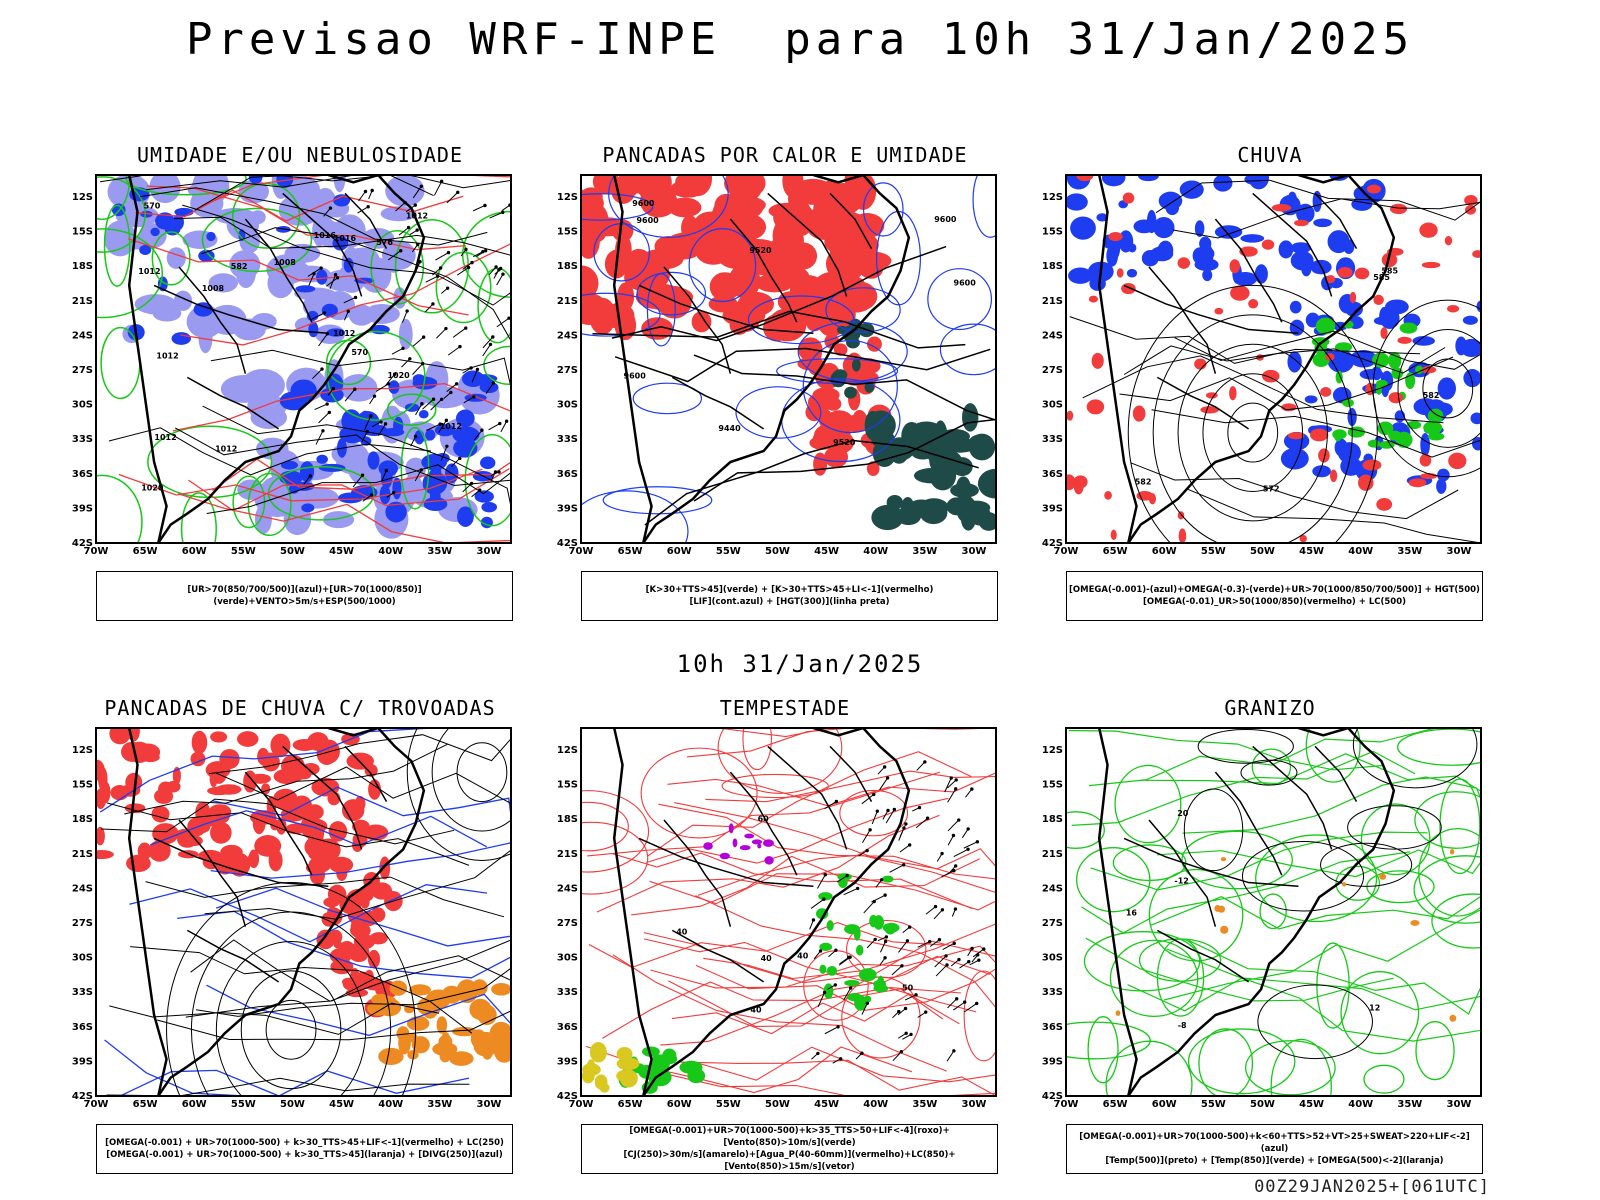 This screenshot has height=1200, width=1600. I want to click on lat-label: 12S, so click(567, 750).